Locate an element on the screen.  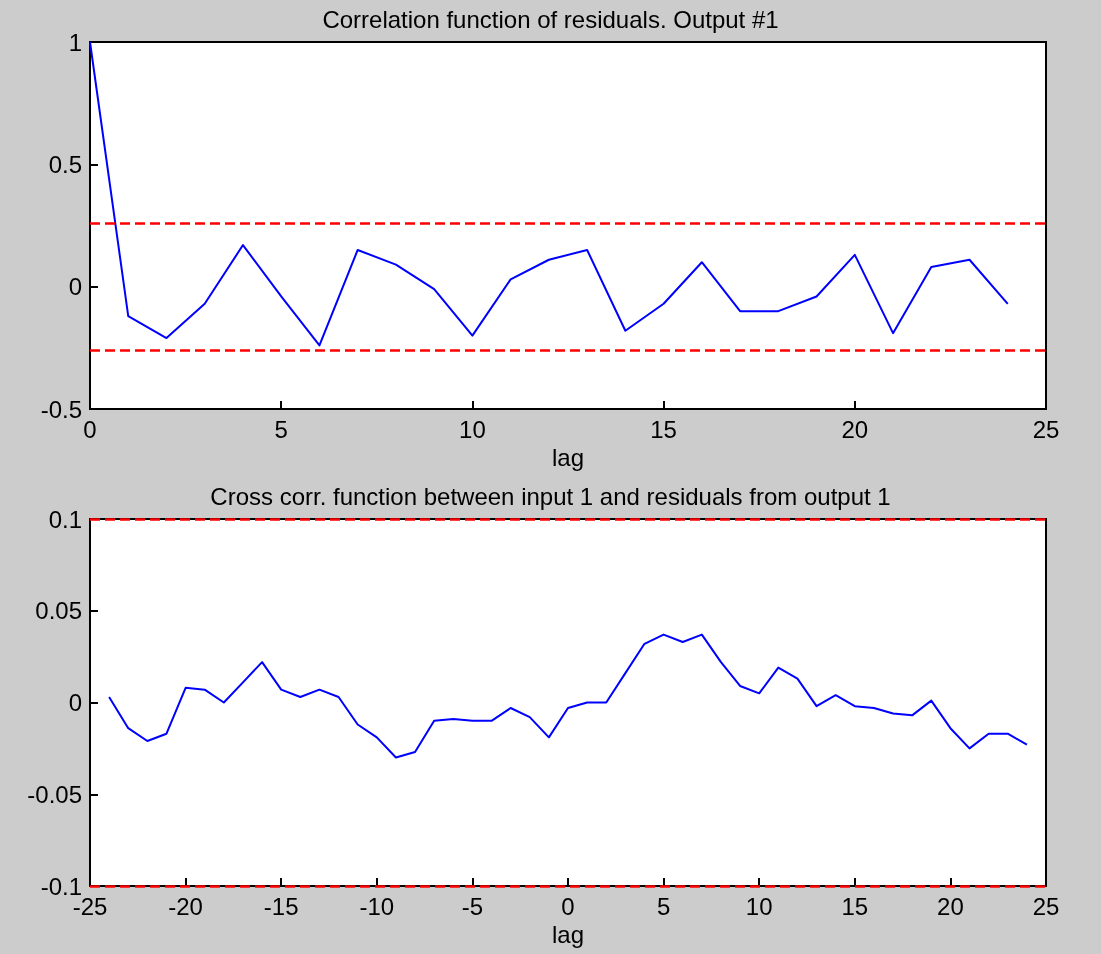
y-tick-label: -0.5 is located at coordinates (61, 409).